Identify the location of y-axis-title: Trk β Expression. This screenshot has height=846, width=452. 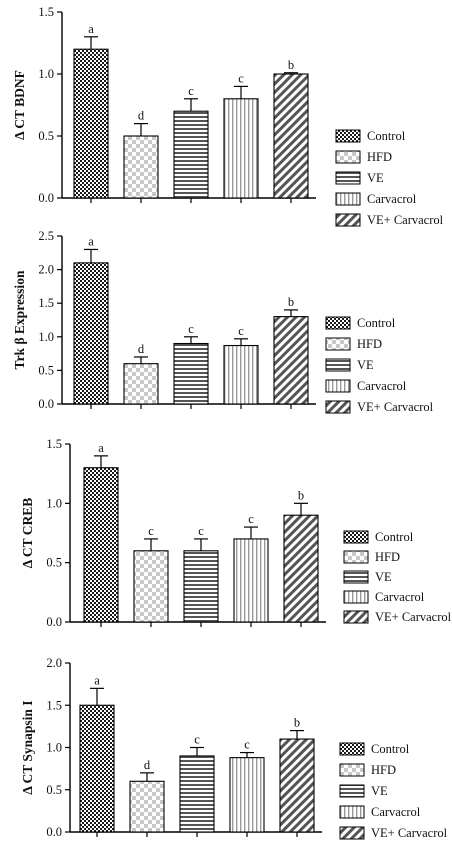
(19, 319).